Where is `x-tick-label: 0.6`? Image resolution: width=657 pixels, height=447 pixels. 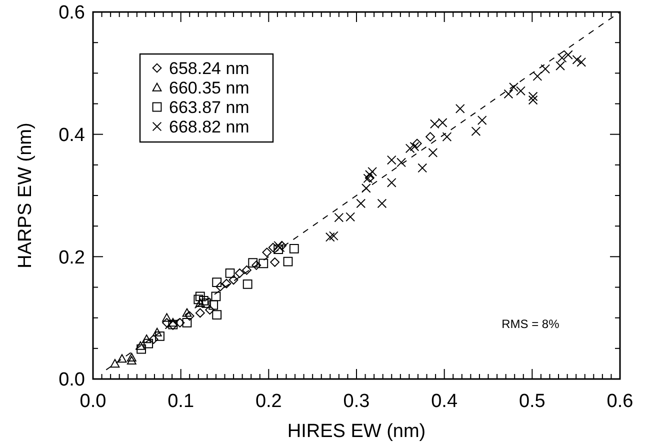
x-tick-label: 0.6 is located at coordinates (620, 401).